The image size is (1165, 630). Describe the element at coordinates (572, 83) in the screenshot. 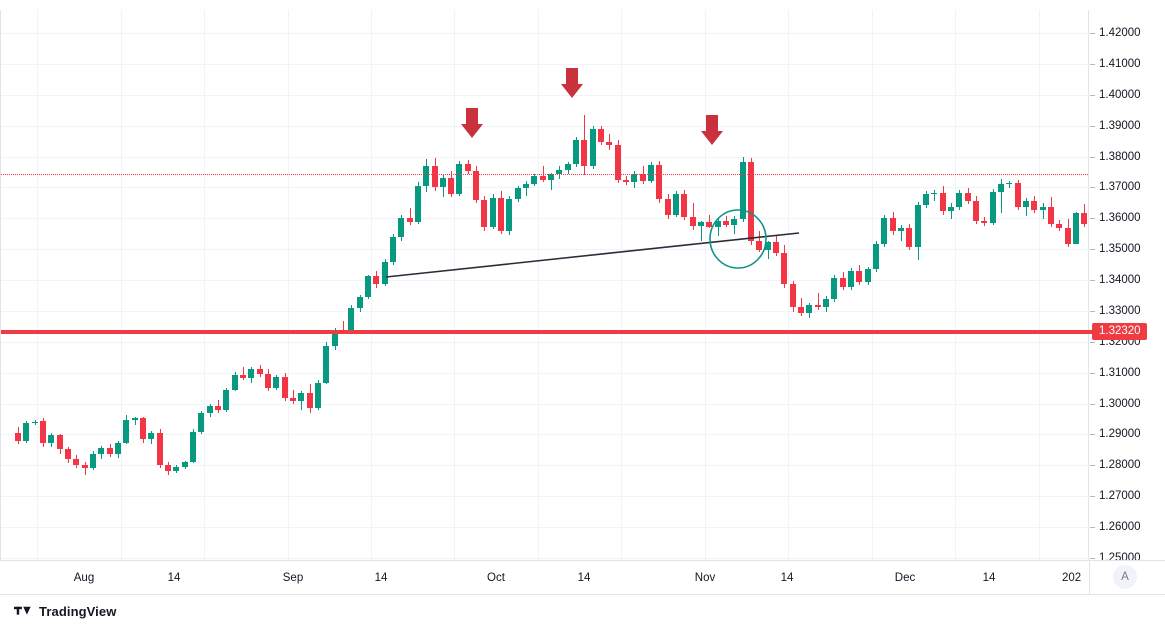

I see `arrow-2-icon` at that location.